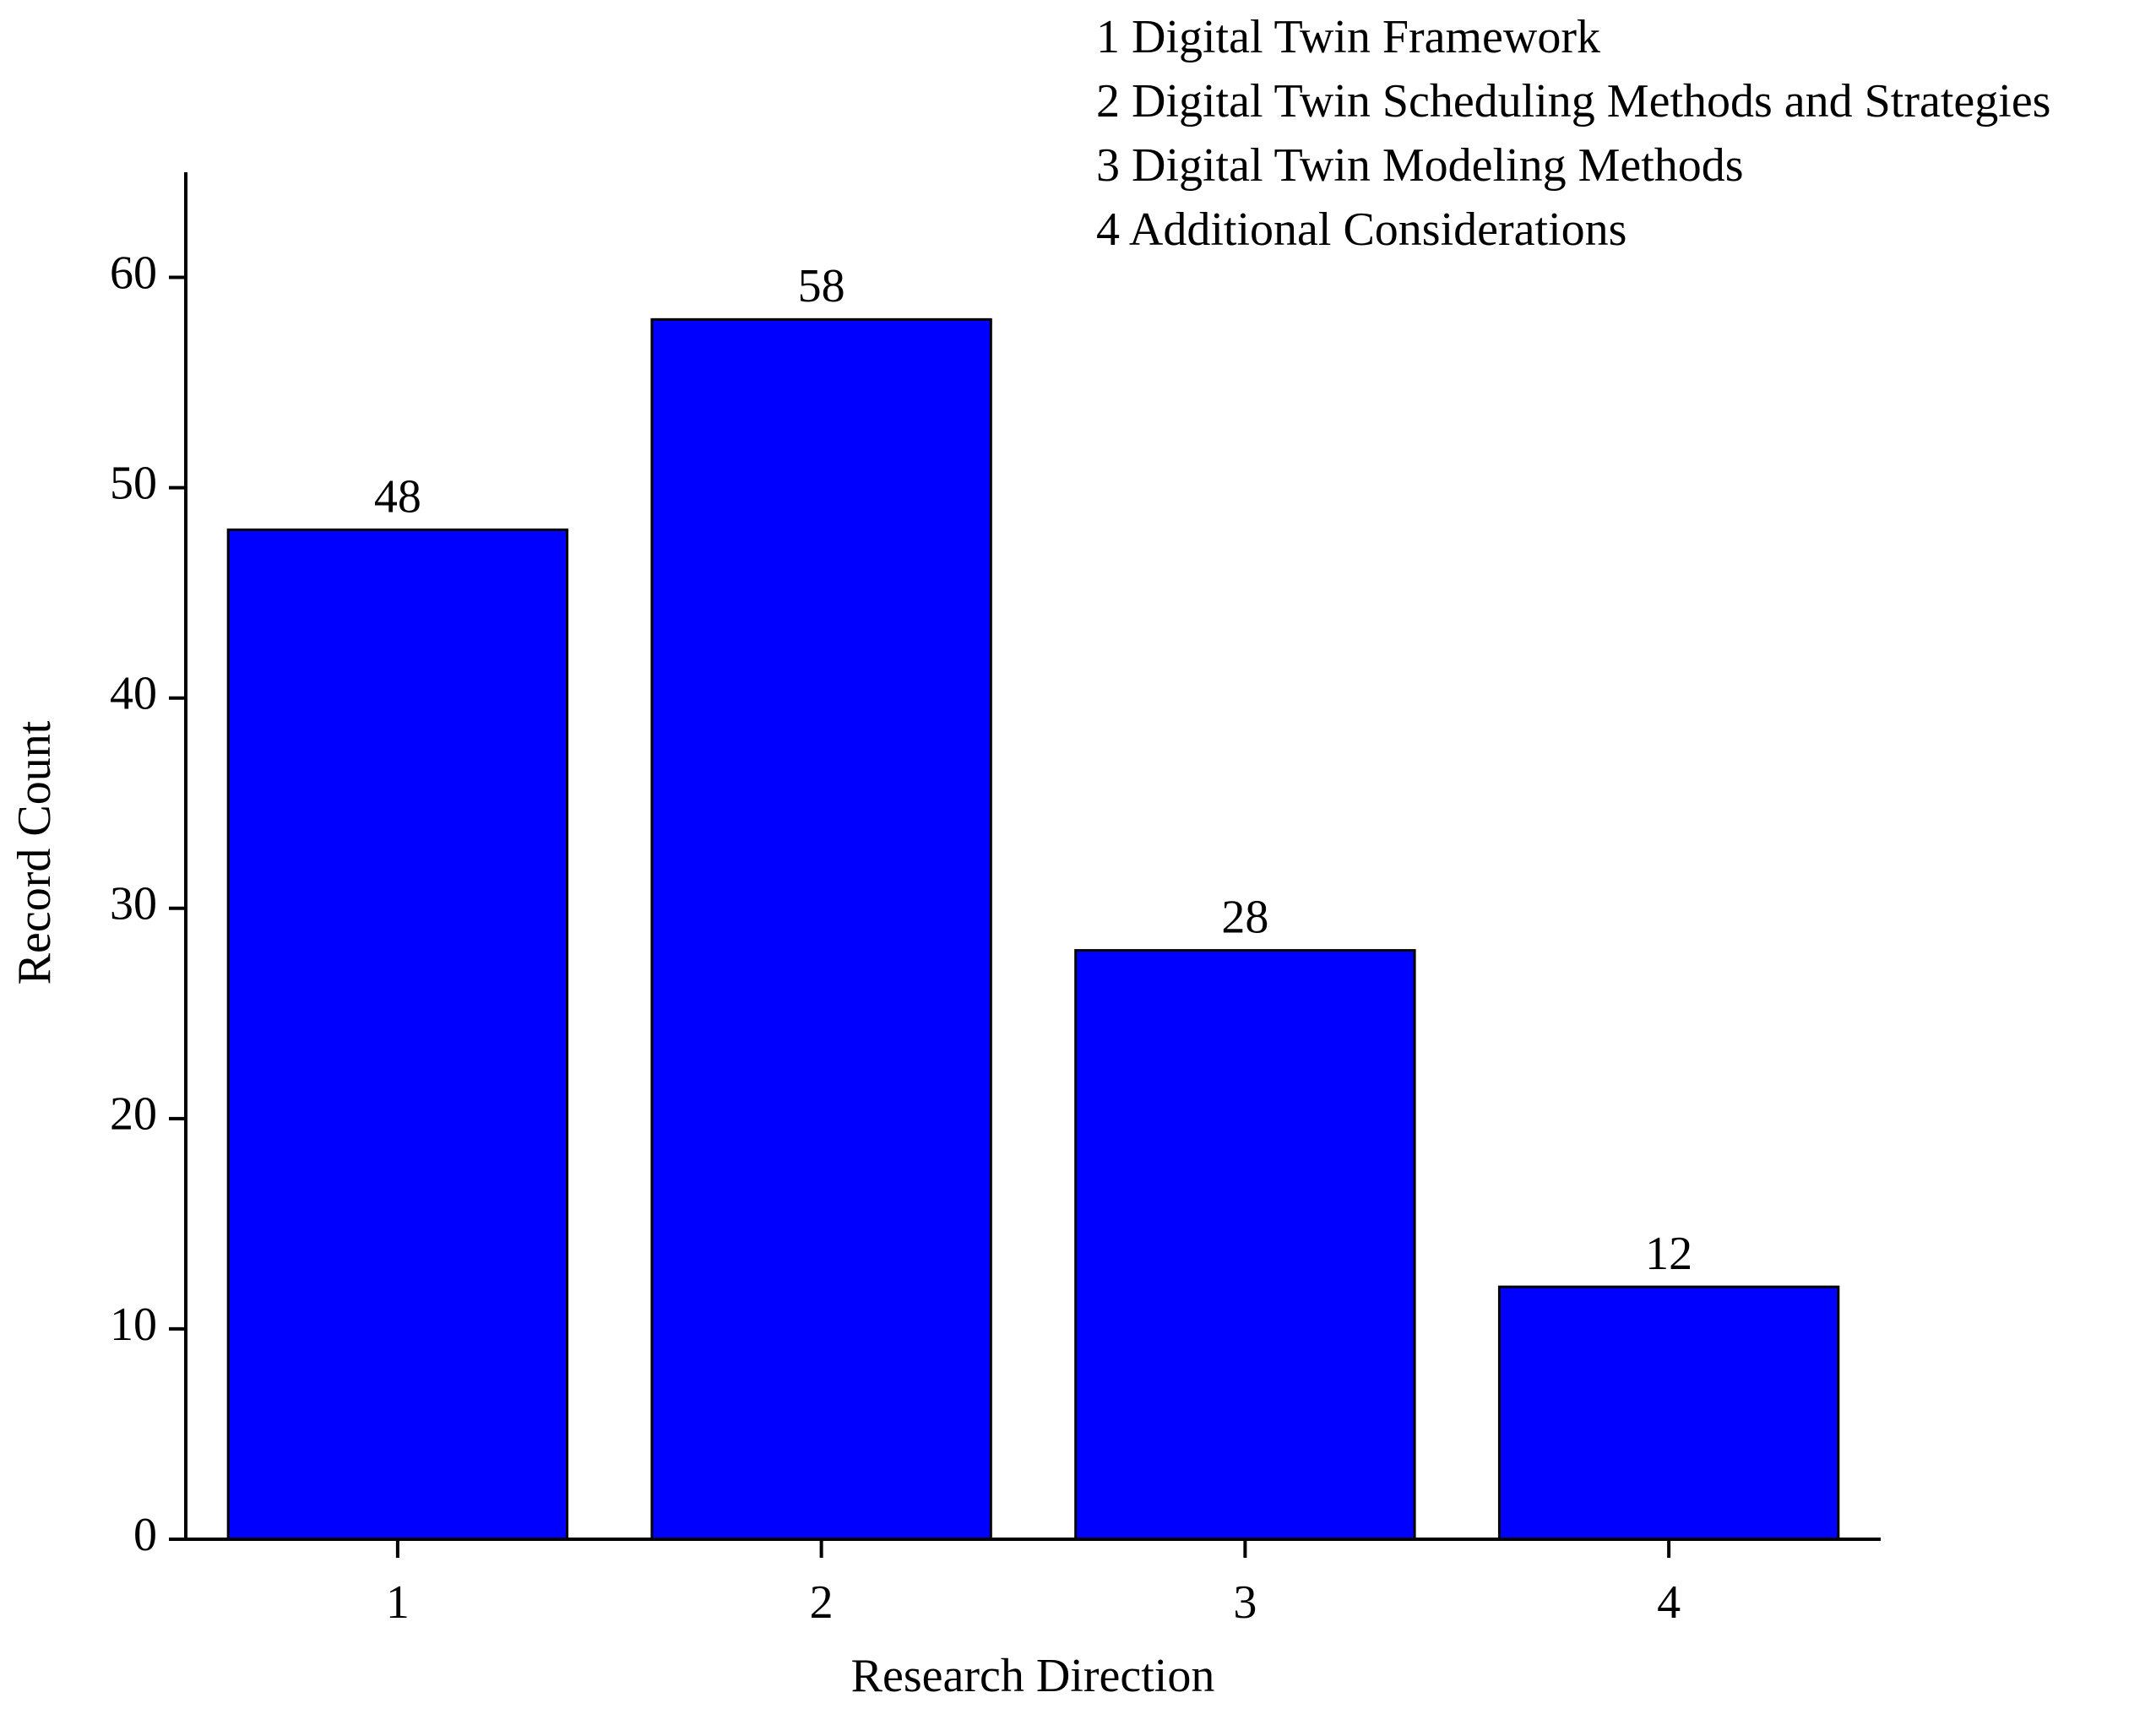 The height and width of the screenshot is (1714, 2156). What do you see at coordinates (133, 1114) in the screenshot?
I see `y-tick-label: 20` at bounding box center [133, 1114].